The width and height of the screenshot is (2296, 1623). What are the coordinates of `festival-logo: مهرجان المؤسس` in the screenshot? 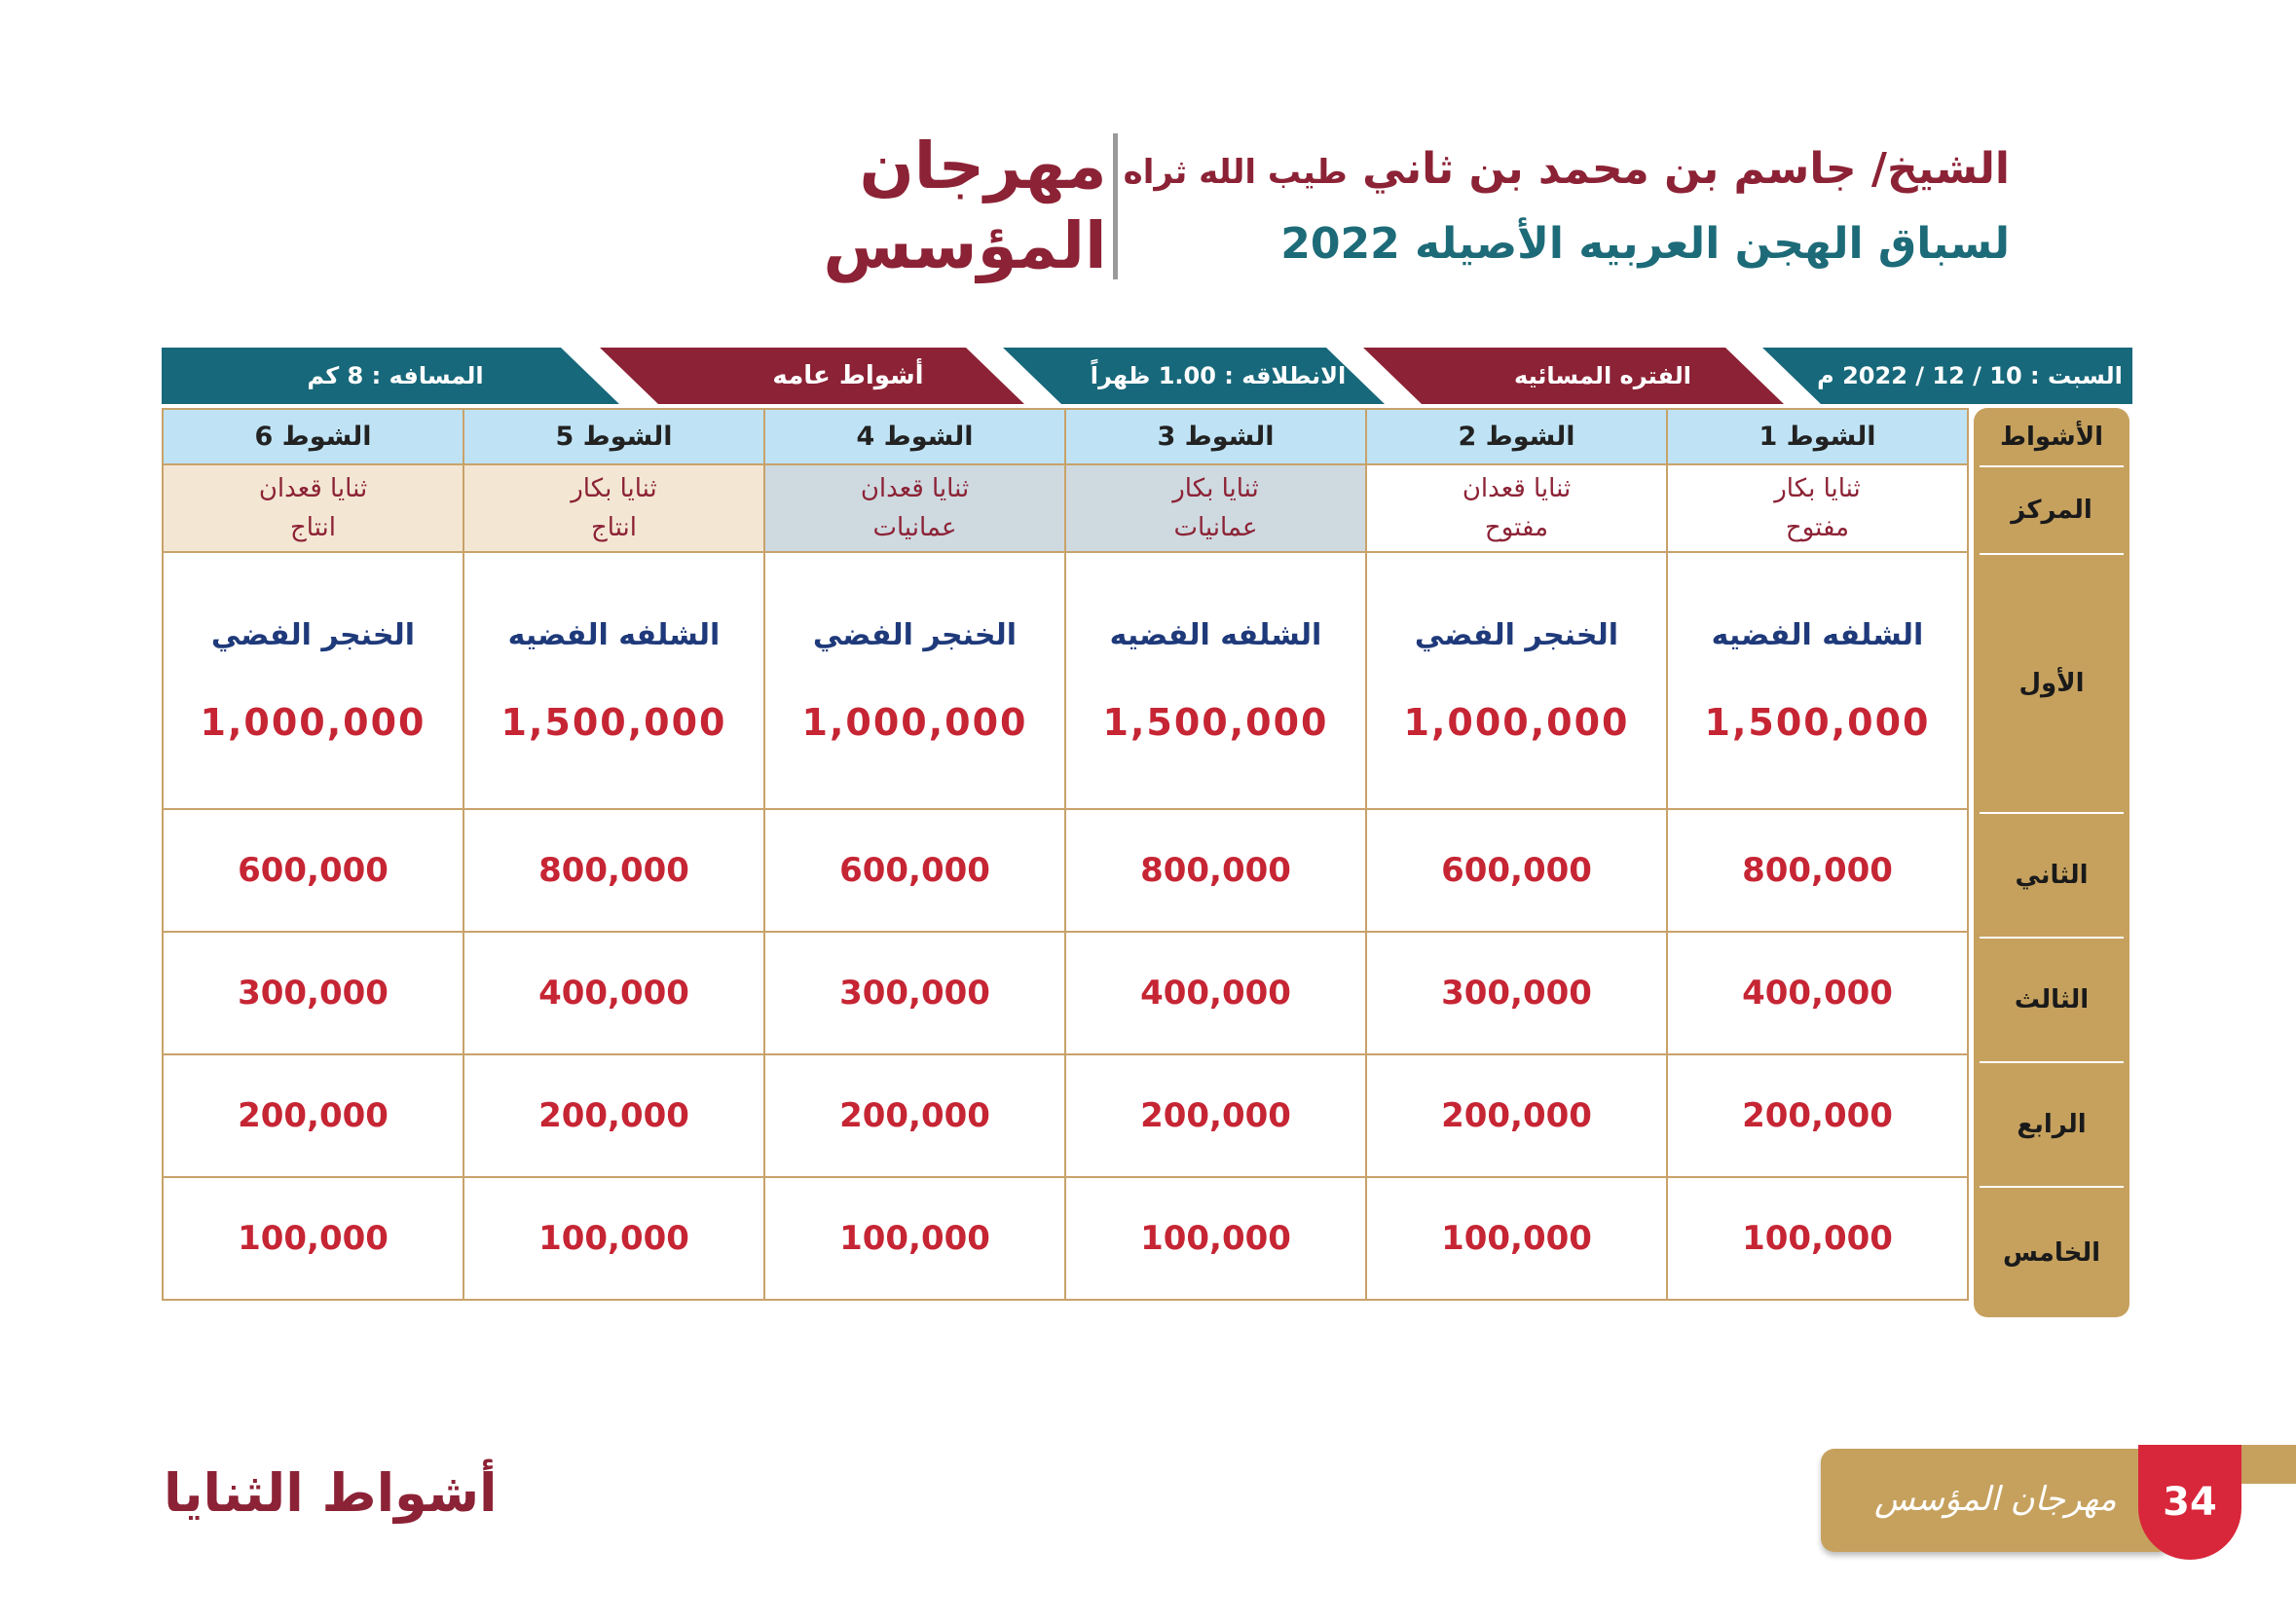 It's located at (1995, 1499).